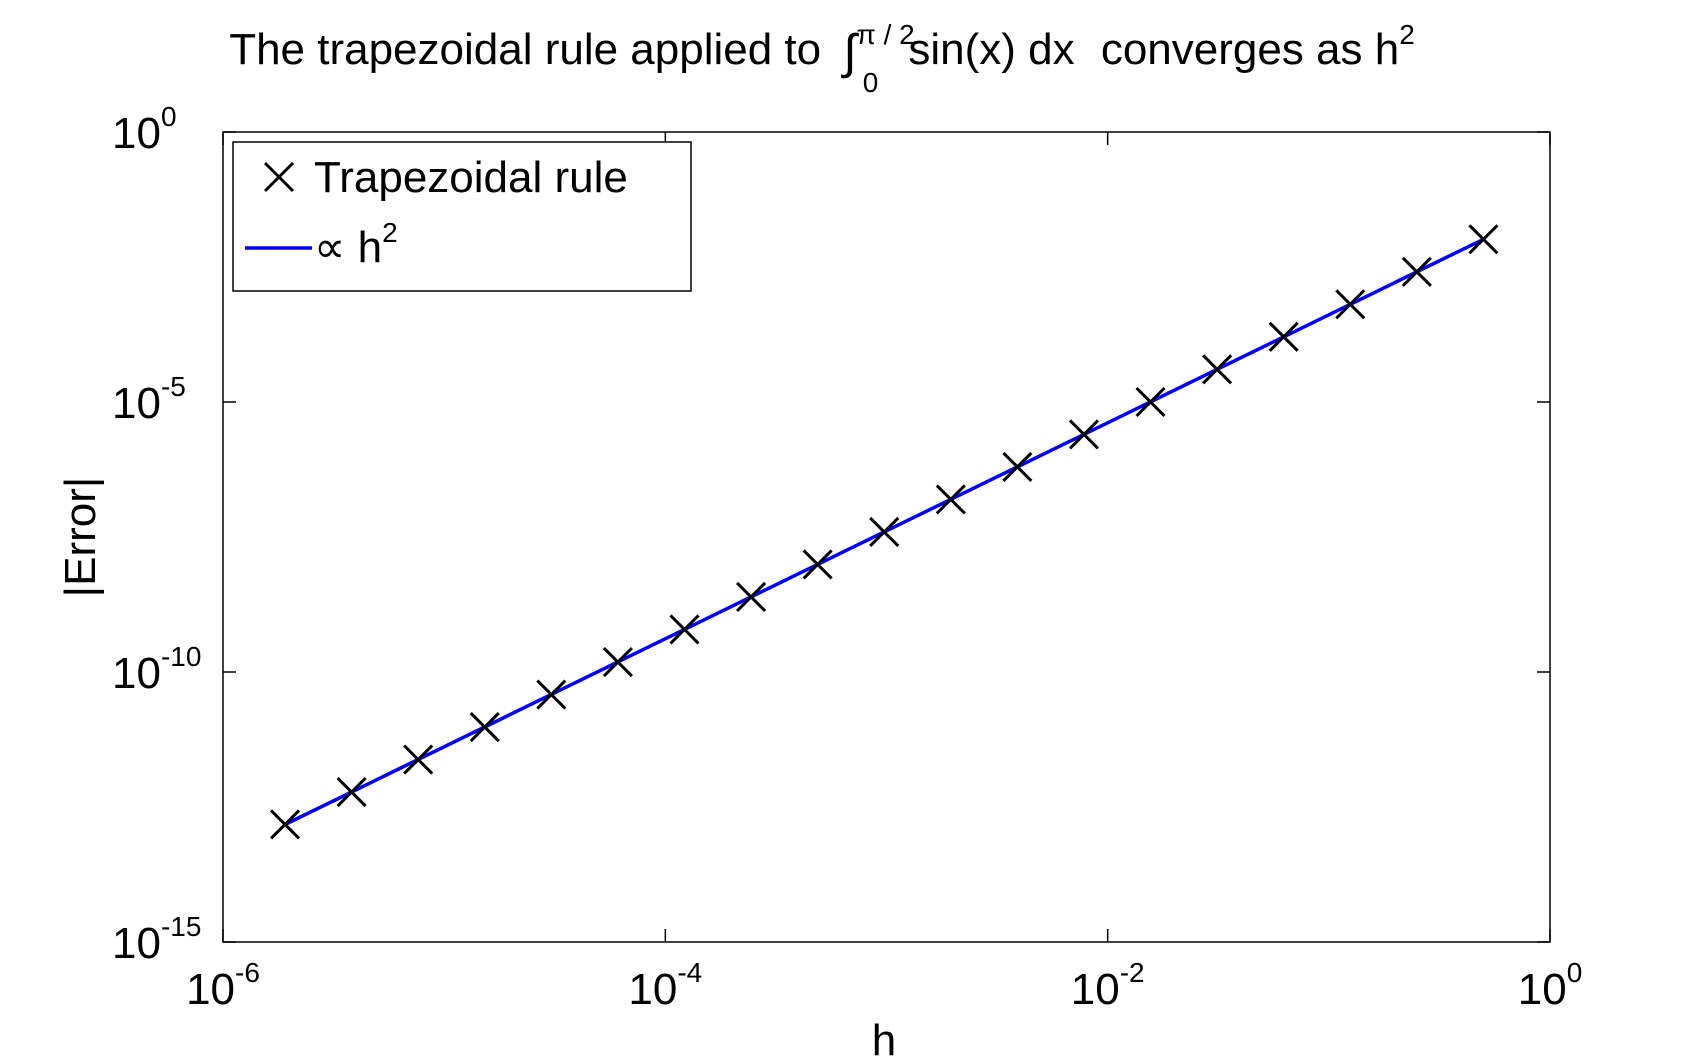 Image resolution: width=1690 pixels, height=1057 pixels. What do you see at coordinates (471, 177) in the screenshot?
I see `legend-label-trapezoidal: Trapezoidal rule` at bounding box center [471, 177].